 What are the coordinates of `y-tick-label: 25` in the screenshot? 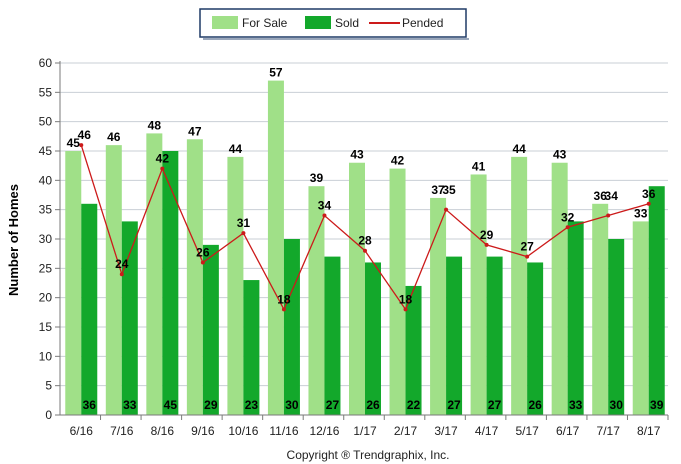 It's located at (46, 268).